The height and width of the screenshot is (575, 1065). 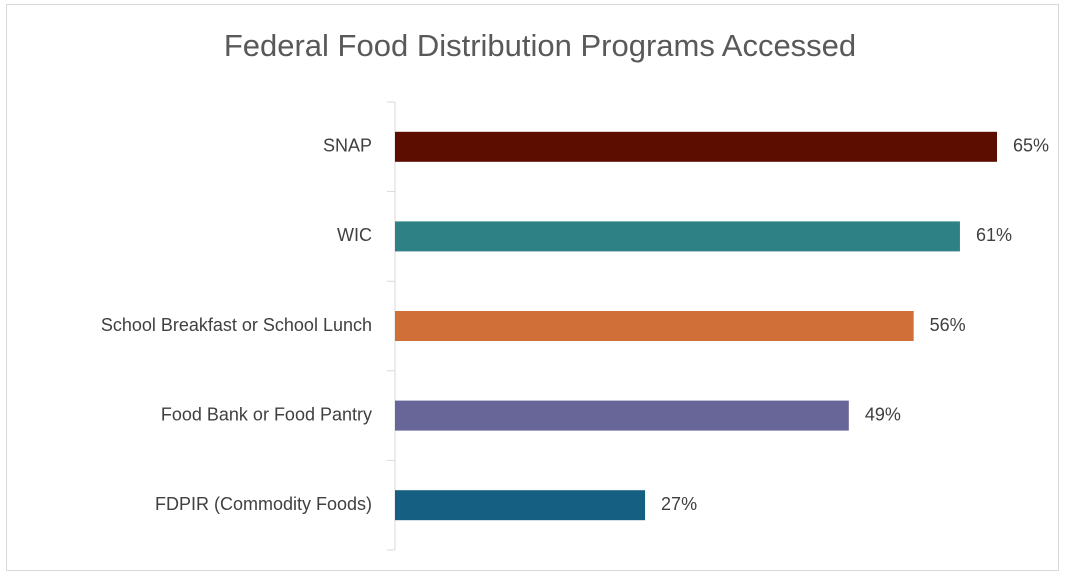 What do you see at coordinates (266, 414) in the screenshot?
I see `y-tick-label: Food Bank or Food Pantry` at bounding box center [266, 414].